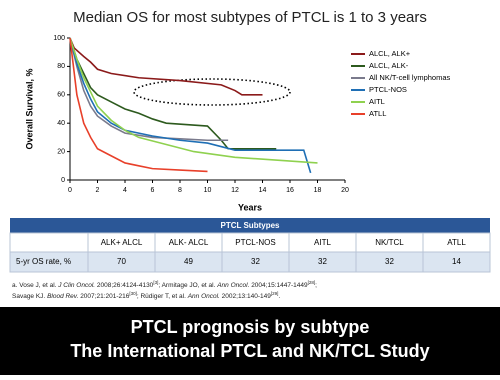  I want to click on x-axis-label: Years, so click(250, 207).